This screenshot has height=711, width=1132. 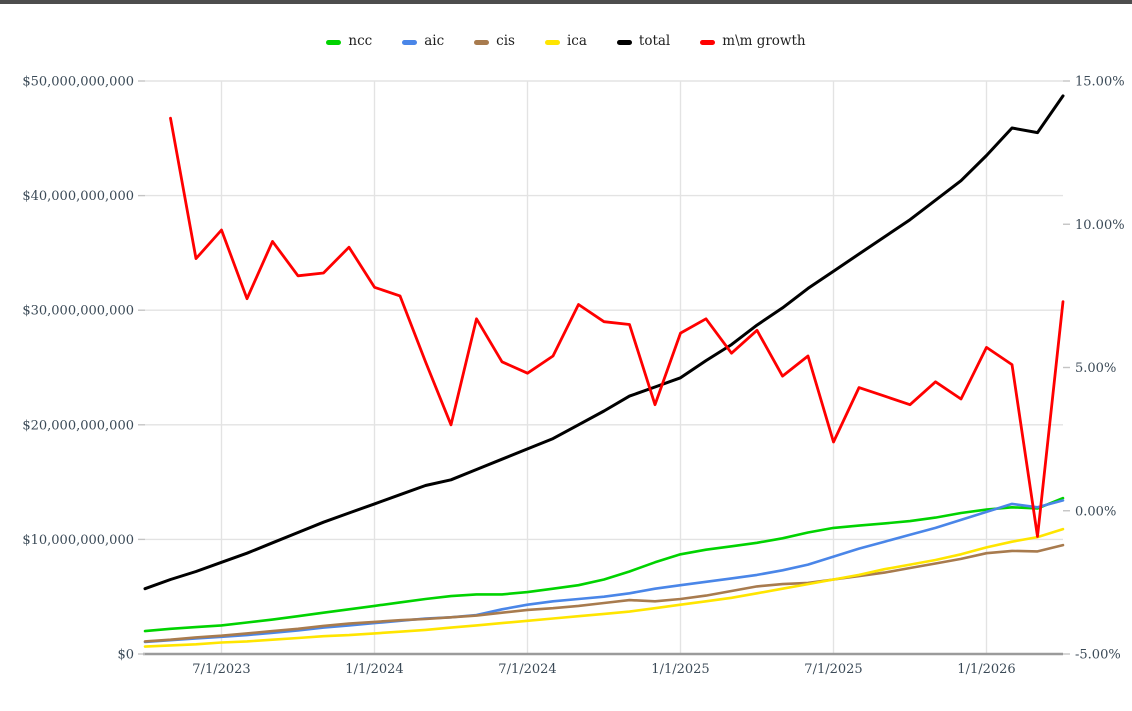 What do you see at coordinates (423, 42) in the screenshot?
I see `legend-item-aic: aic` at bounding box center [423, 42].